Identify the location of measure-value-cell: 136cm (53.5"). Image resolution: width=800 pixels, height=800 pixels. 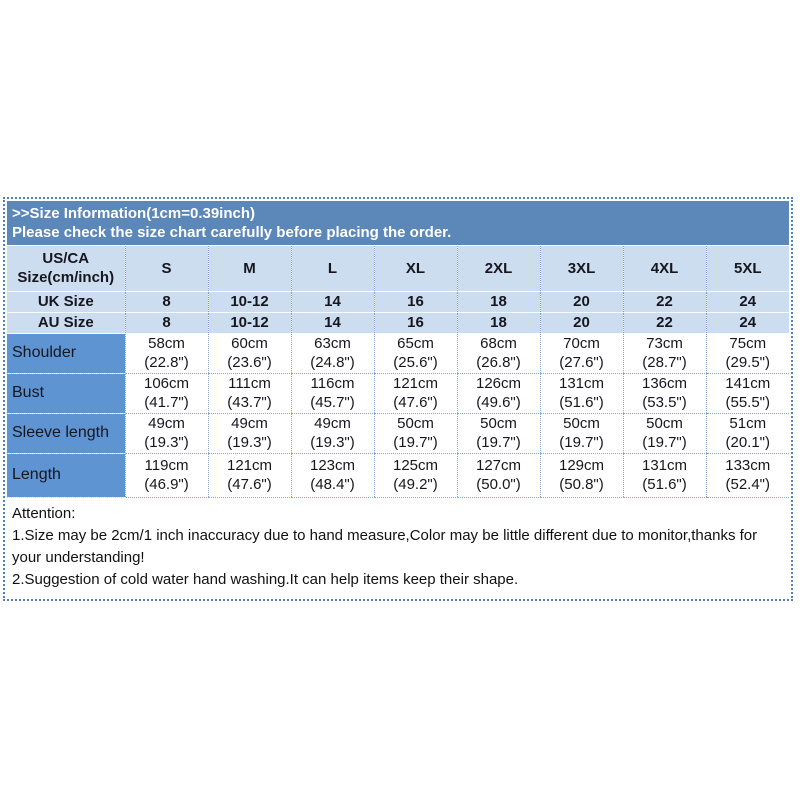
(664, 393).